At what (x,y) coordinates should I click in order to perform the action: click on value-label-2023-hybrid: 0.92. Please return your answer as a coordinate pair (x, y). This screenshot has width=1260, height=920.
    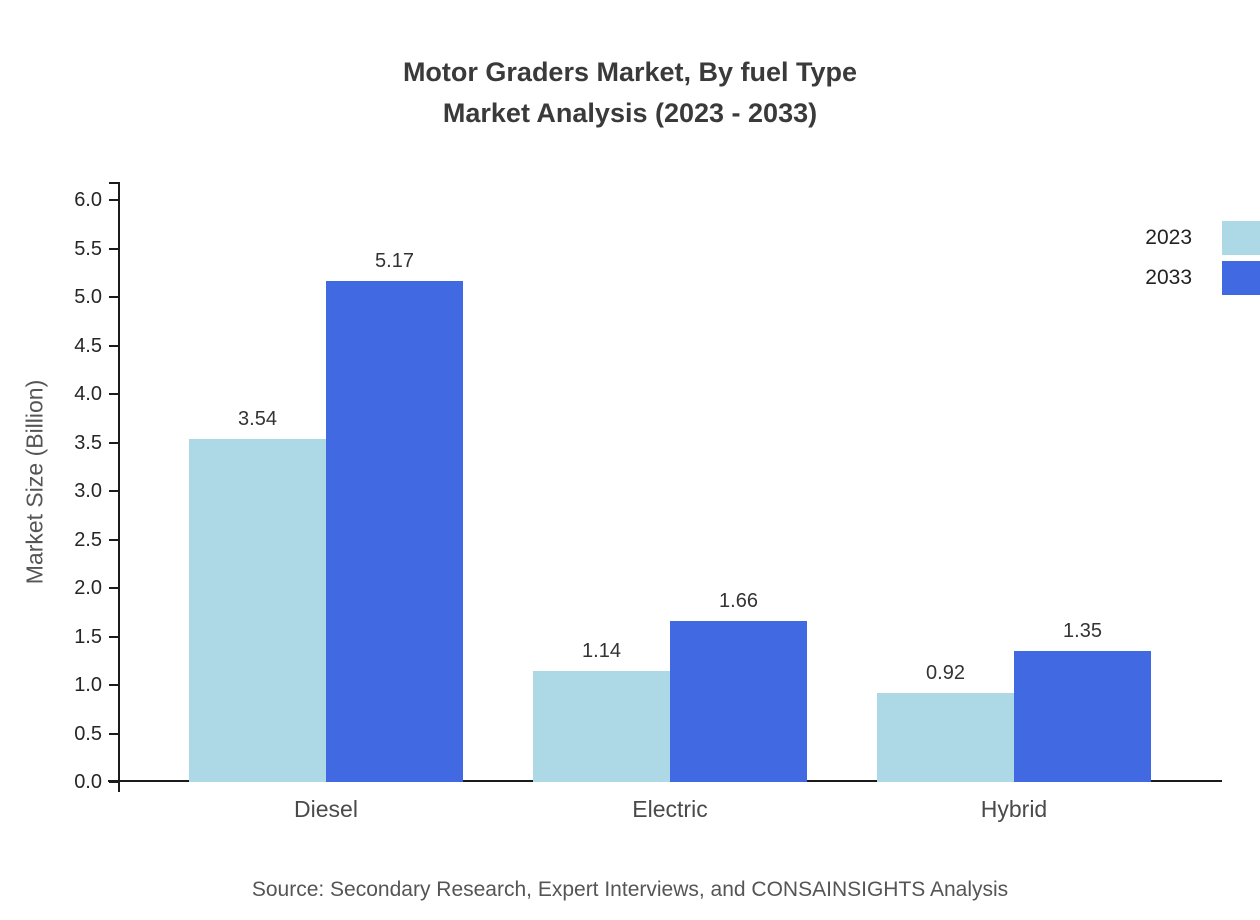
    Looking at the image, I should click on (945, 672).